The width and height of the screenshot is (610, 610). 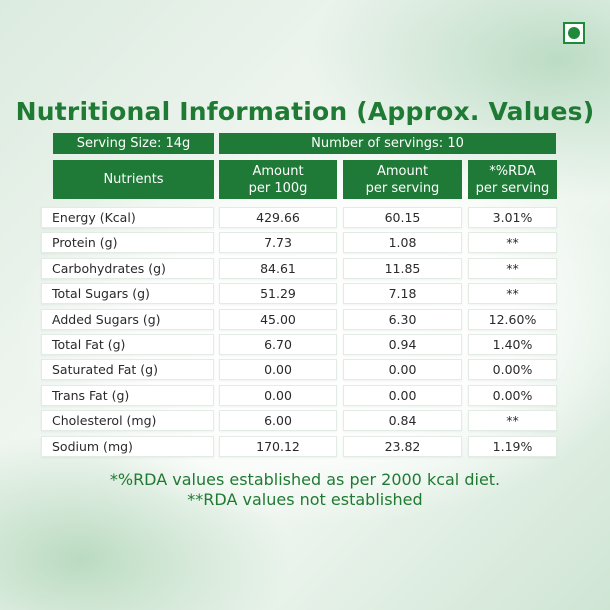 I want to click on per100-column-label-line2: per 100g, so click(x=278, y=188).